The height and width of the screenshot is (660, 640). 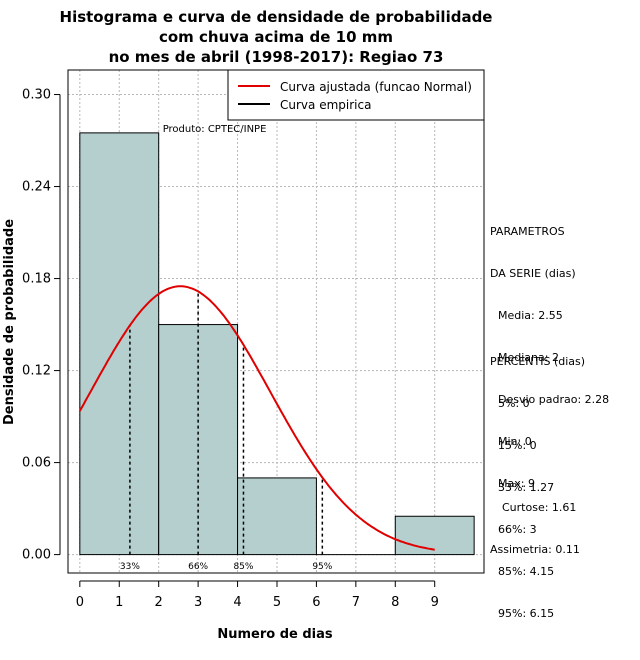 What do you see at coordinates (527, 231) in the screenshot?
I see `parameters-title-line1: PARAMETROS` at bounding box center [527, 231].